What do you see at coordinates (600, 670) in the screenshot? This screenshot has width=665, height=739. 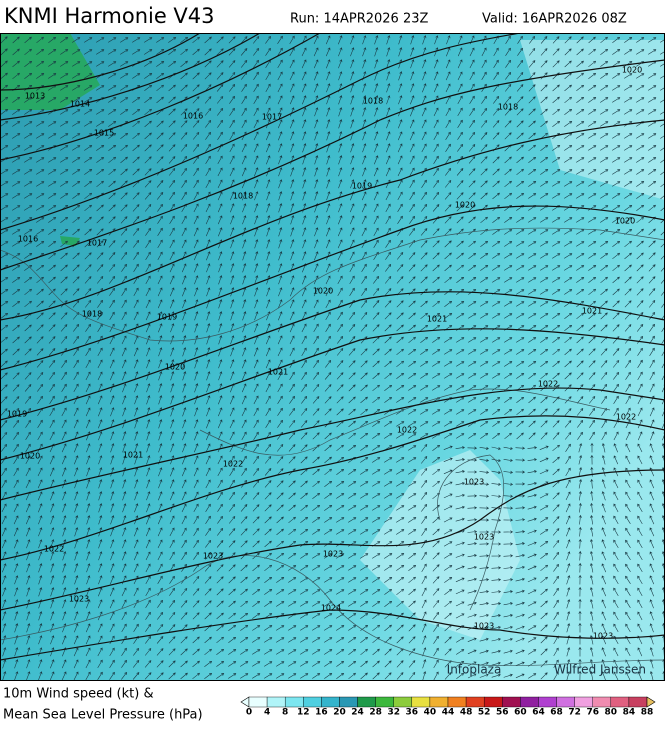 I see `credit: Wilfred Janssen` at bounding box center [600, 670].